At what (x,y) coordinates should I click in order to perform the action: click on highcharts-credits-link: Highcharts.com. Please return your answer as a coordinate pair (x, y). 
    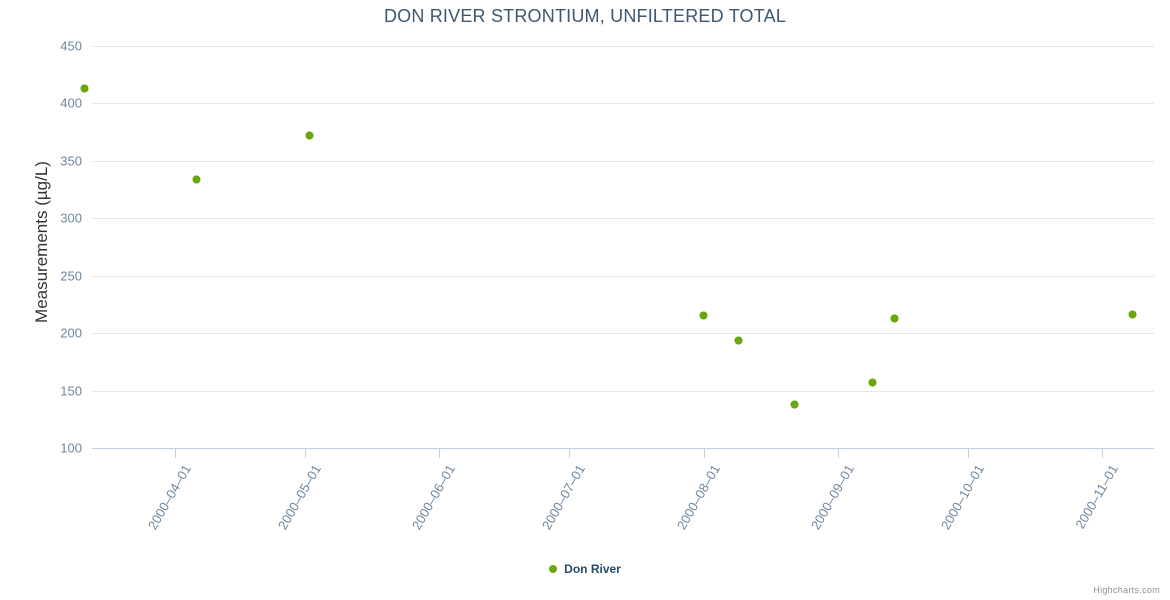
    Looking at the image, I should click on (1126, 590).